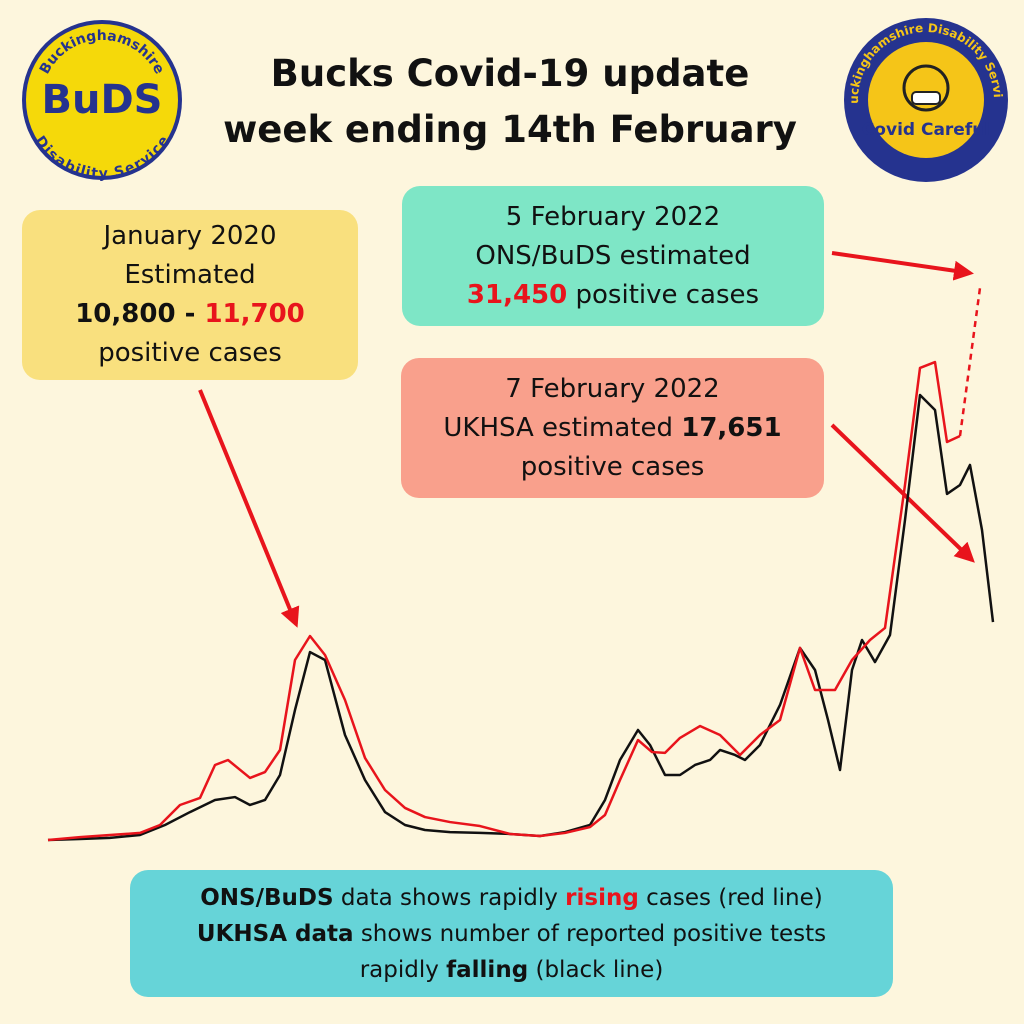 The image size is (1024, 1024). Describe the element at coordinates (590, 933) in the screenshot. I see `footer-text: shows number of reported positive tests` at that location.